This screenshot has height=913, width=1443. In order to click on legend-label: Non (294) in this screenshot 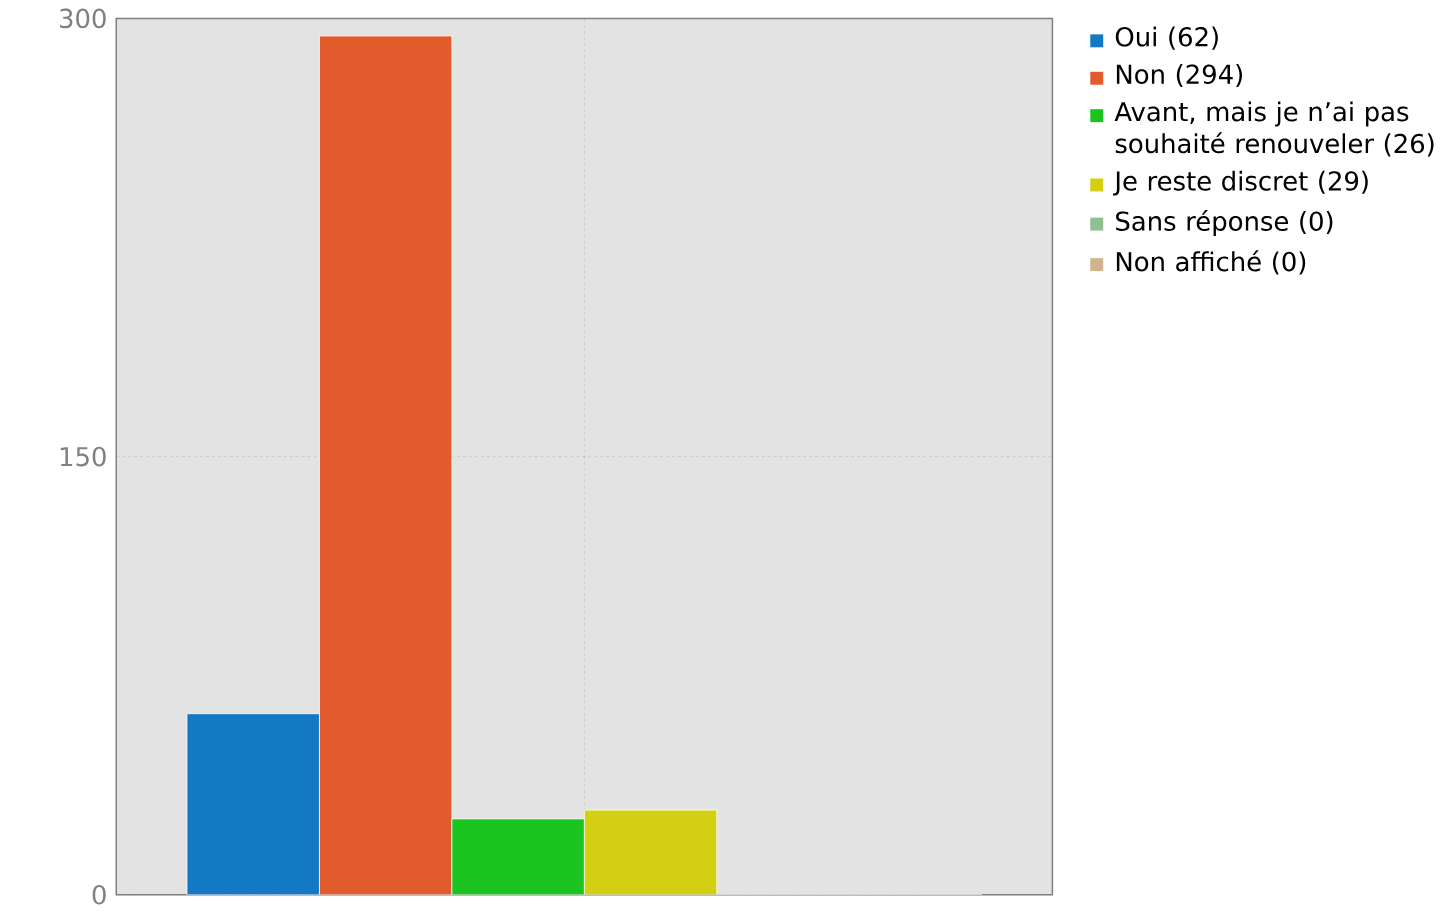, I will do `click(1179, 75)`.